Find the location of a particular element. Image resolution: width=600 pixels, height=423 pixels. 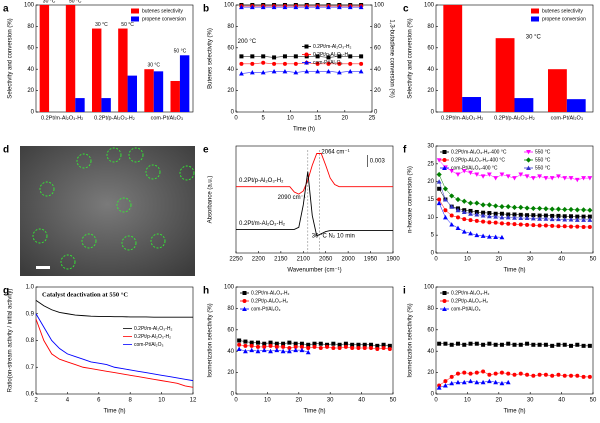

x-tick-label: 10 is located at coordinates (161, 401).